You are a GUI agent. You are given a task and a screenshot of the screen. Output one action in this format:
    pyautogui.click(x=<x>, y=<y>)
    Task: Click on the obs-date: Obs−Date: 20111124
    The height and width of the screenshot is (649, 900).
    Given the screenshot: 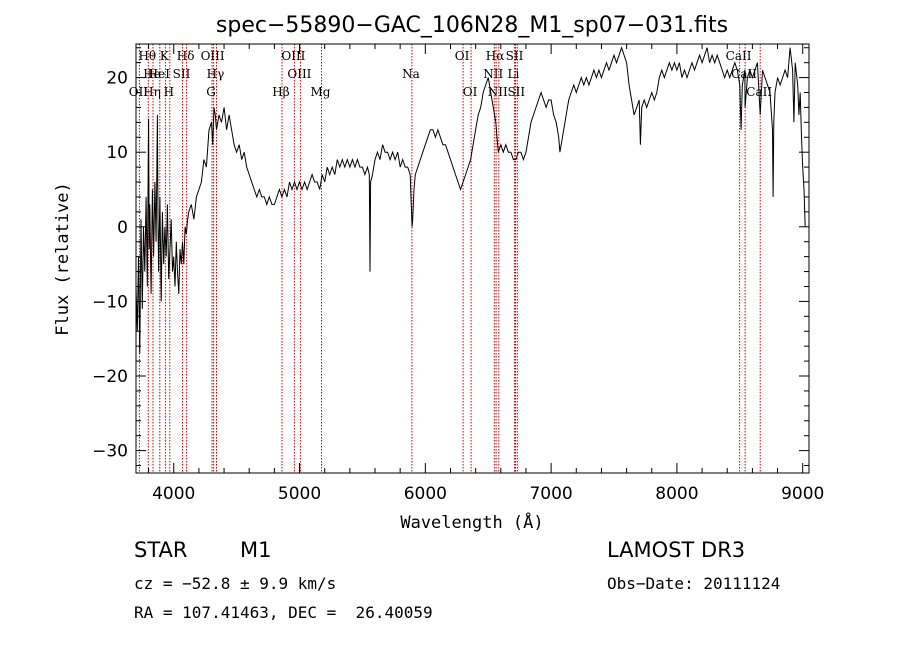 What is the action you would take?
    pyautogui.click(x=694, y=583)
    